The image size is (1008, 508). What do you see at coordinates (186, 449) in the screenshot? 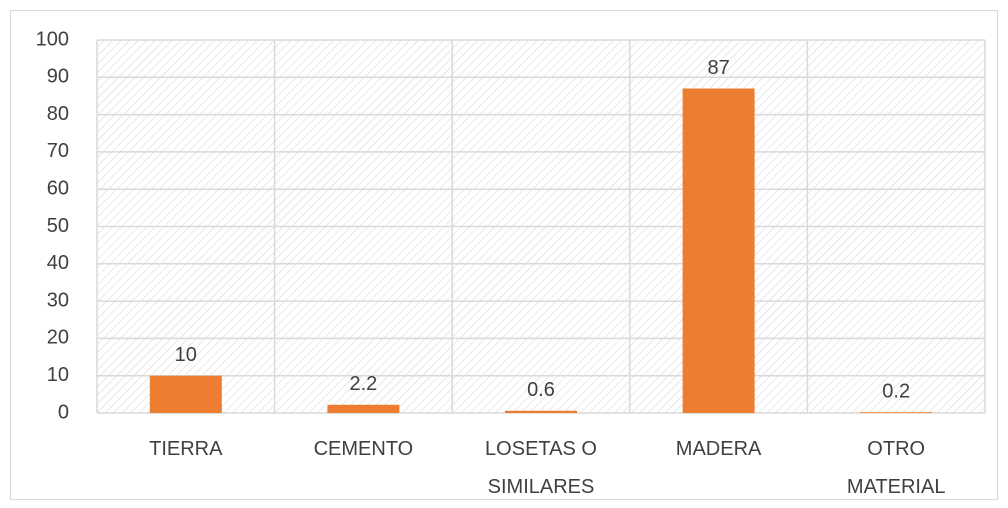
I see `x-tick-label: TIERRA` at bounding box center [186, 449].